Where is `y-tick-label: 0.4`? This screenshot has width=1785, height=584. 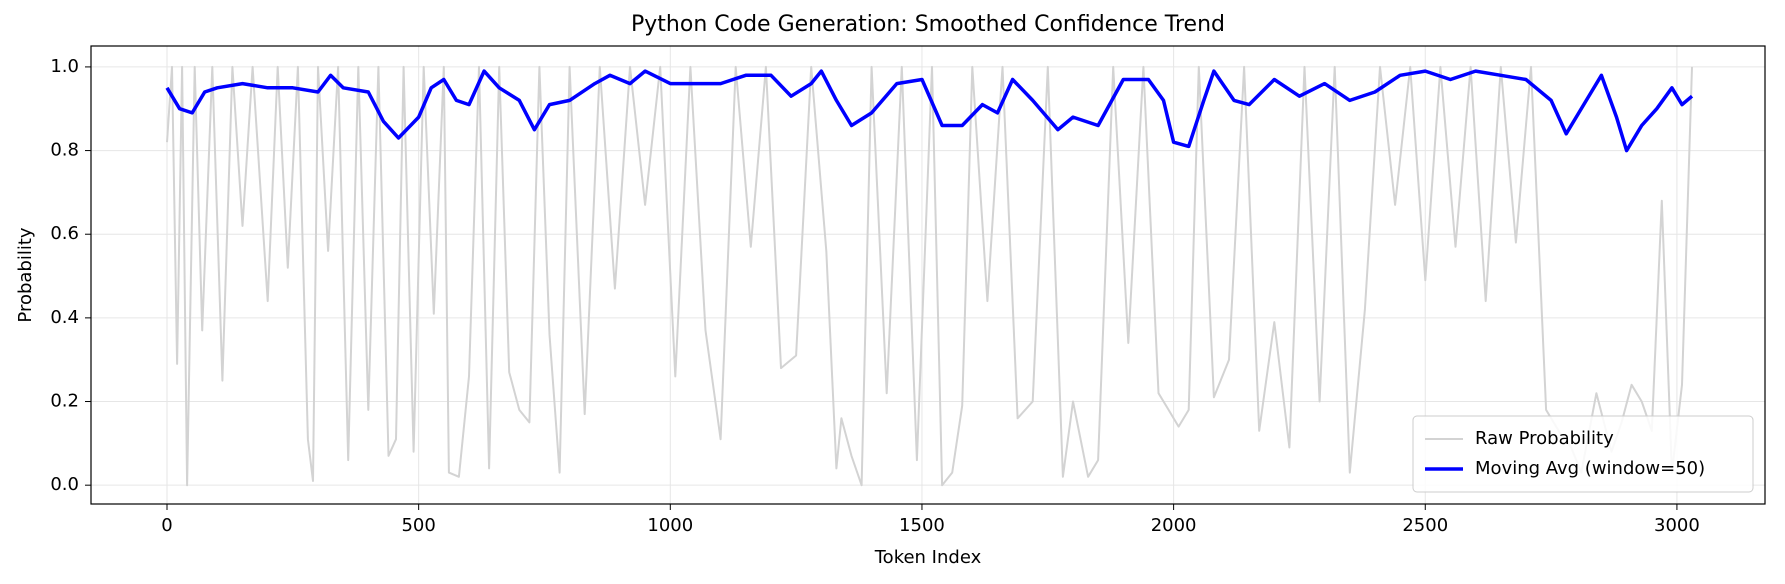
y-tick-label: 0.4 is located at coordinates (64, 317).